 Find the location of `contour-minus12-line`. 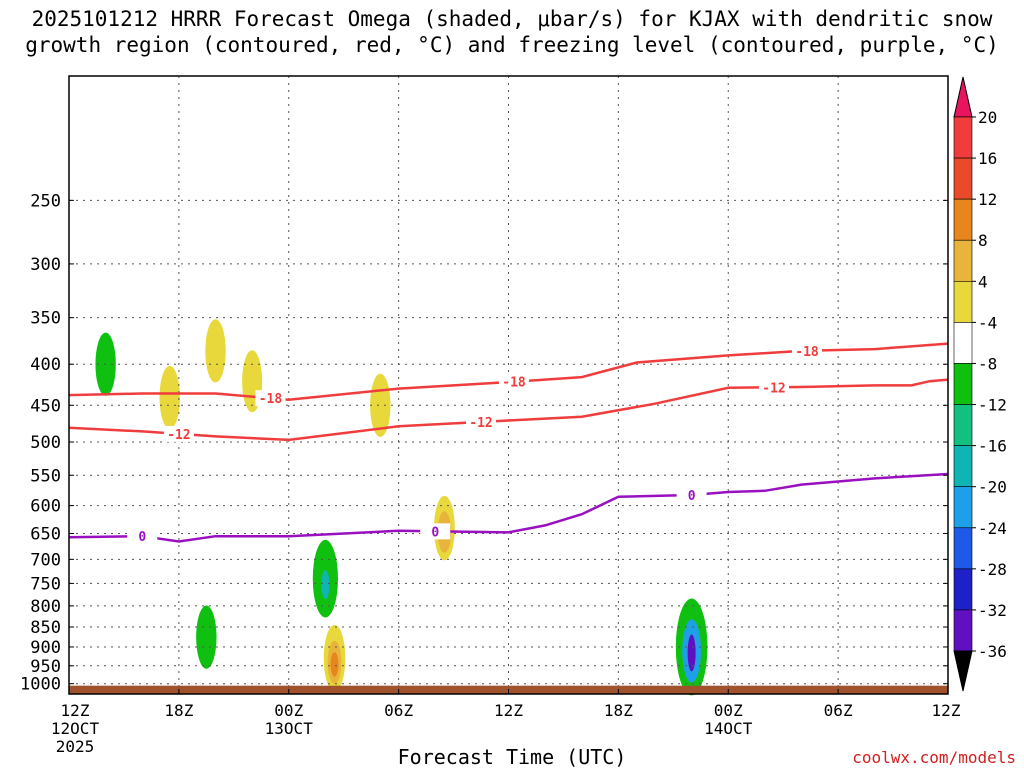

contour-minus12-line is located at coordinates (508, 410).